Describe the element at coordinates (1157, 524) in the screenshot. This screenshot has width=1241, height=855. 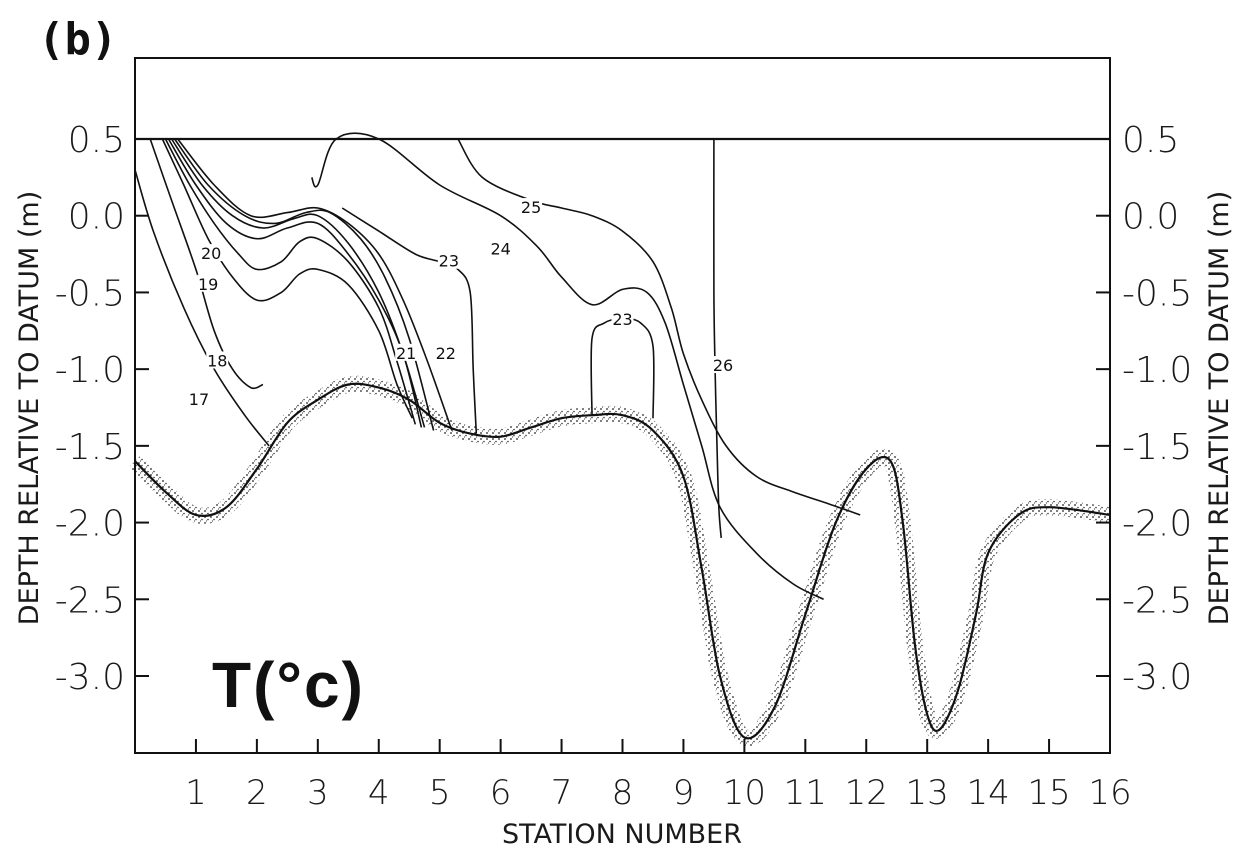
I see `y-tick-label-right: -2.0` at that location.